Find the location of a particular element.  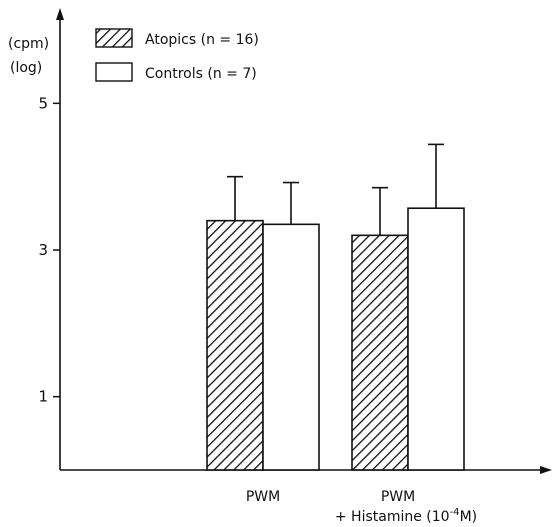

sublabel-part: + Histamine (10 is located at coordinates (392, 517).